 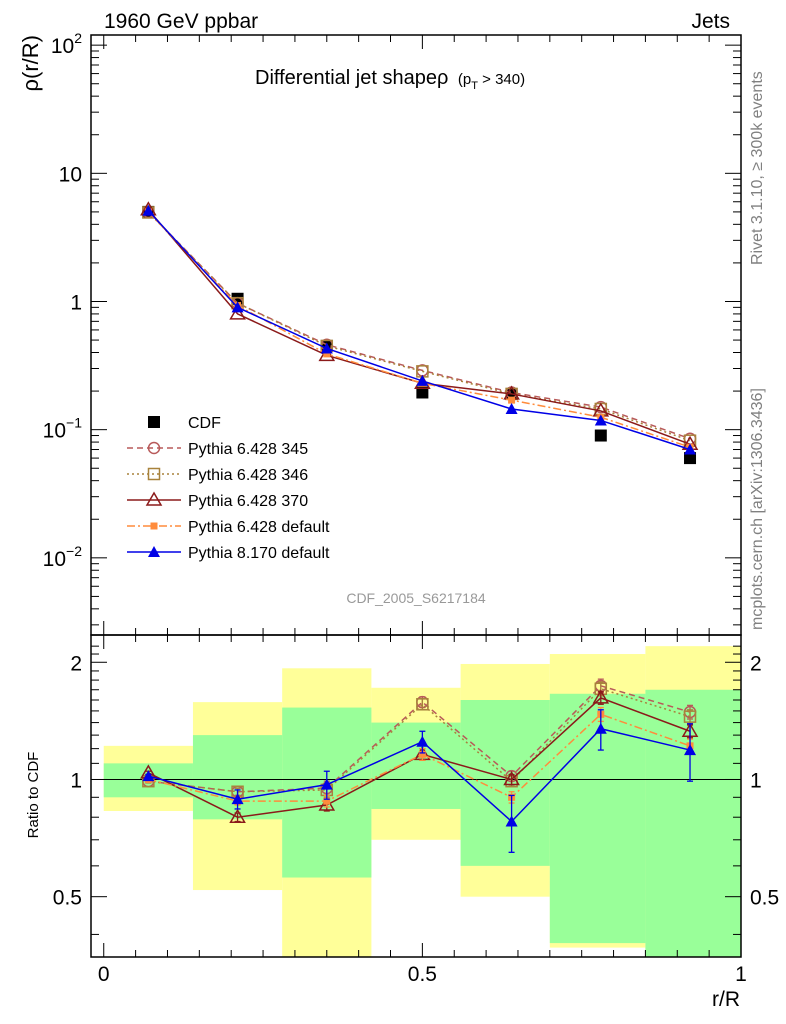 What do you see at coordinates (76, 663) in the screenshot?
I see `ratio-y-tick-label: 2` at bounding box center [76, 663].